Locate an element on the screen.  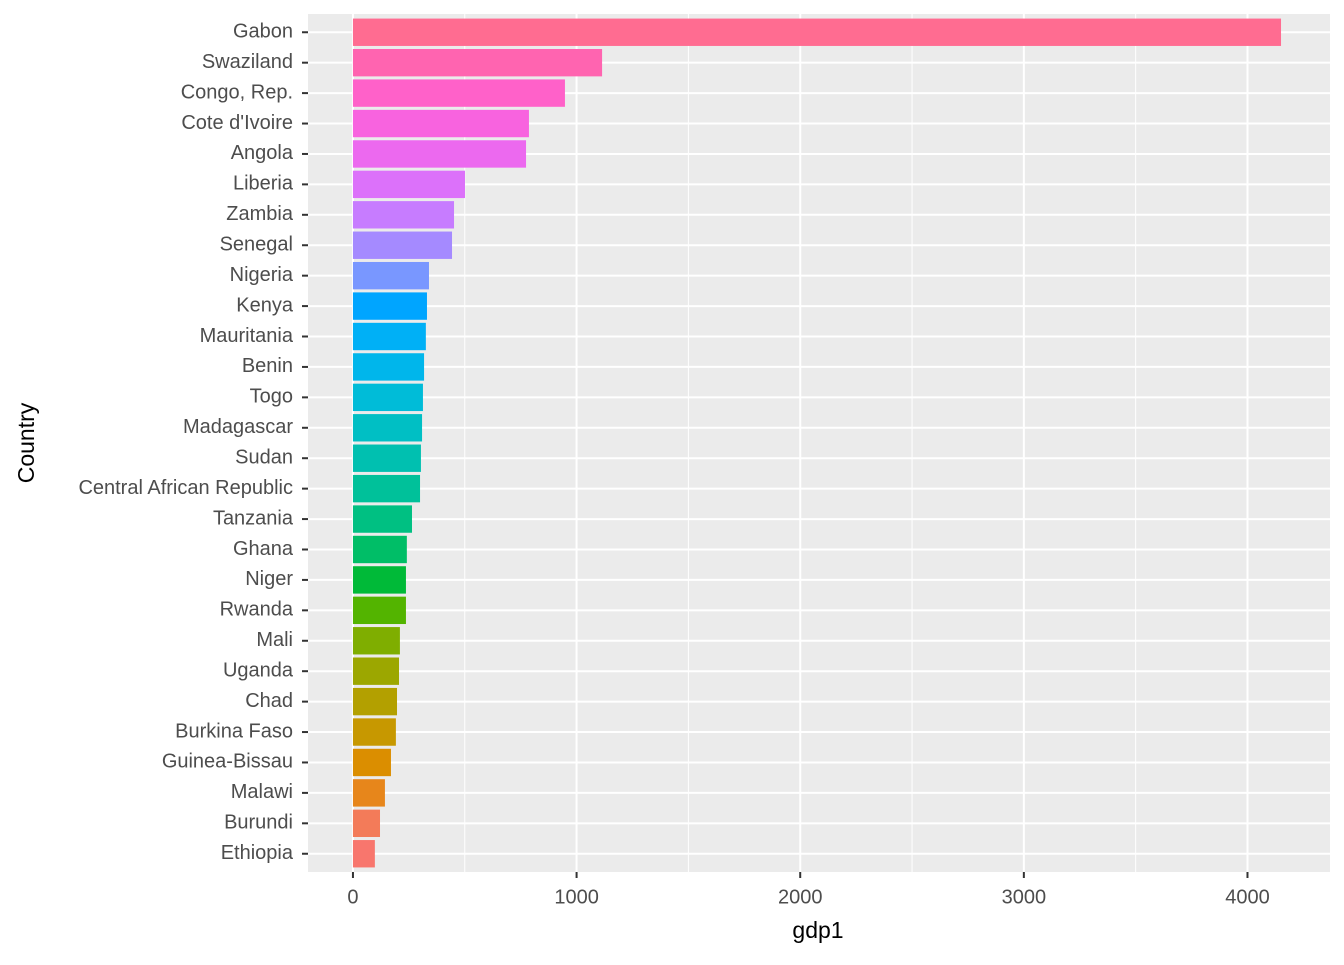
y-tick-label: Swaziland is located at coordinates (247, 62).